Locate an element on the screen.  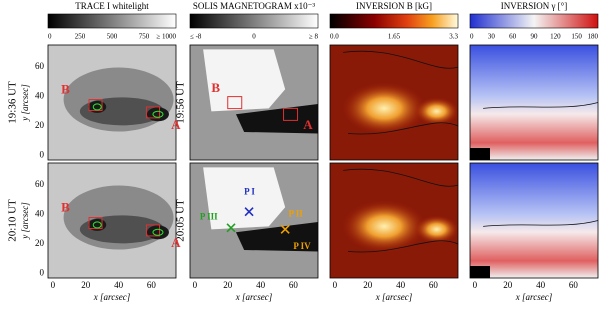
annotation: P II is located at coordinates (295, 214).